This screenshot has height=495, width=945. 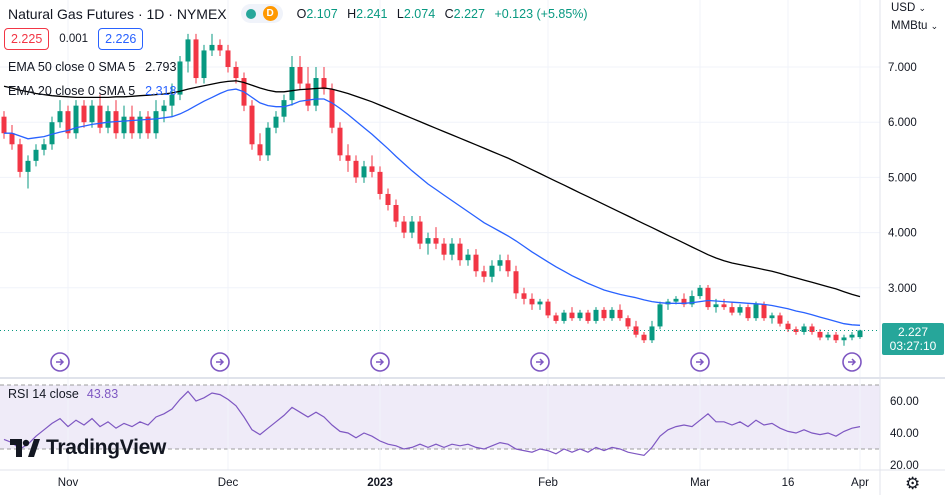 What do you see at coordinates (117, 14) in the screenshot?
I see `symbol-title: Natural Gas Futures · 1D · NYMEX` at bounding box center [117, 14].